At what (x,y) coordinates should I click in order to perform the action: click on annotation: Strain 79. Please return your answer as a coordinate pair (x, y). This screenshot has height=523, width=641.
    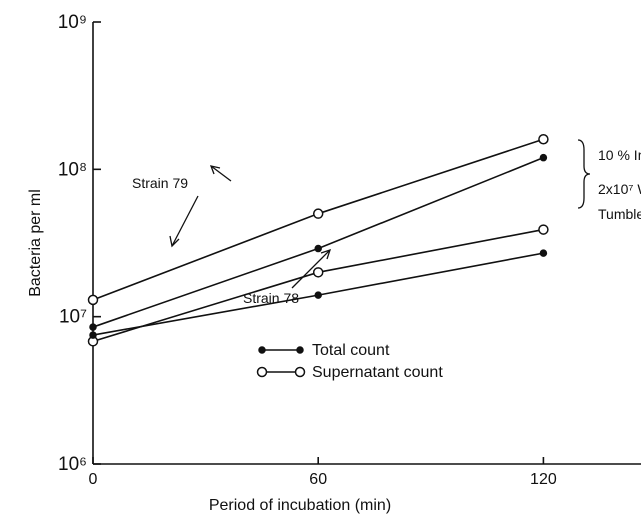
    Looking at the image, I should click on (160, 183).